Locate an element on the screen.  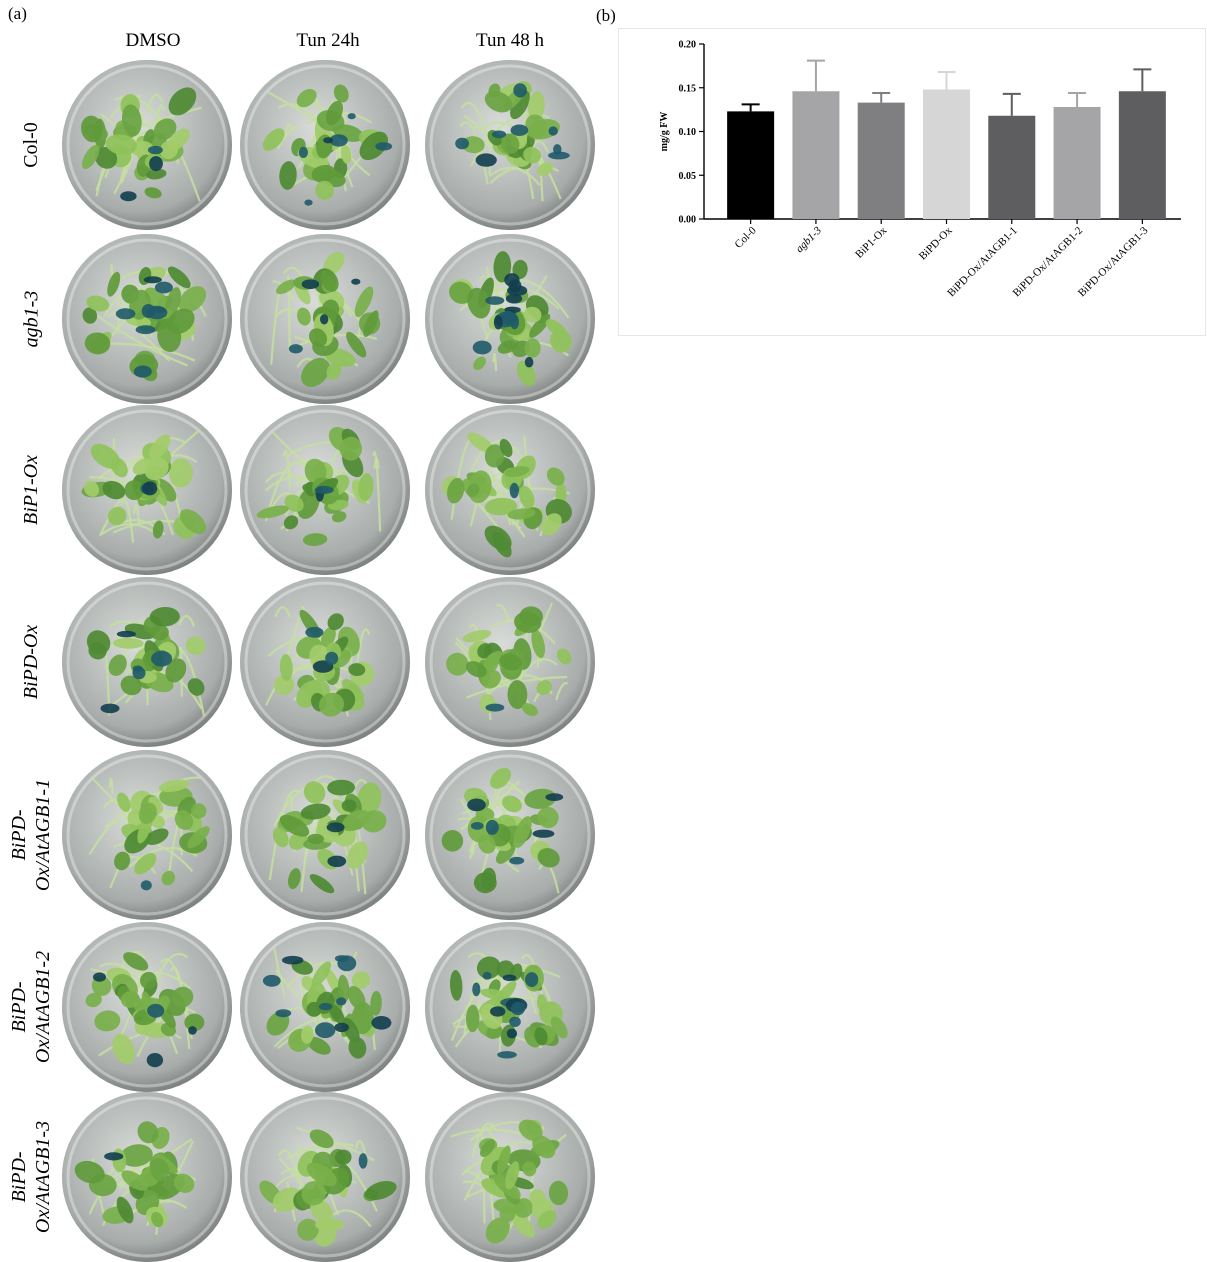
row-label-line: Ox/AtAGB1-3 is located at coordinates (43, 1177).